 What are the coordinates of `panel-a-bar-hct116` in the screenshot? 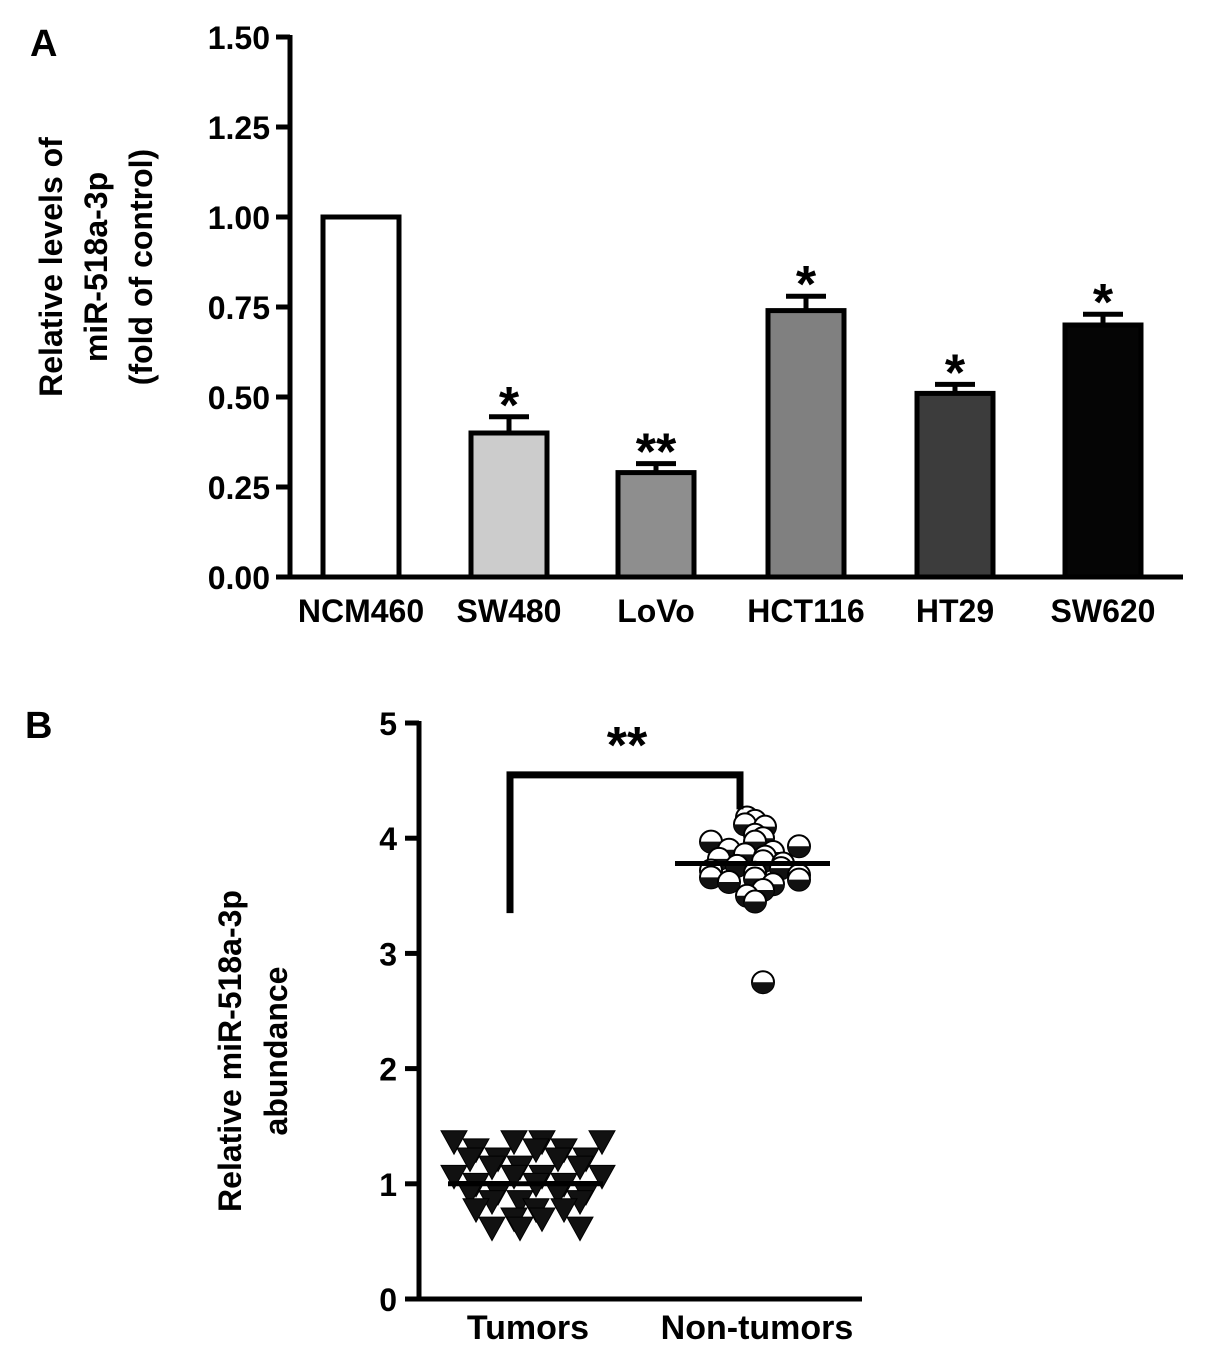 It's located at (806, 444).